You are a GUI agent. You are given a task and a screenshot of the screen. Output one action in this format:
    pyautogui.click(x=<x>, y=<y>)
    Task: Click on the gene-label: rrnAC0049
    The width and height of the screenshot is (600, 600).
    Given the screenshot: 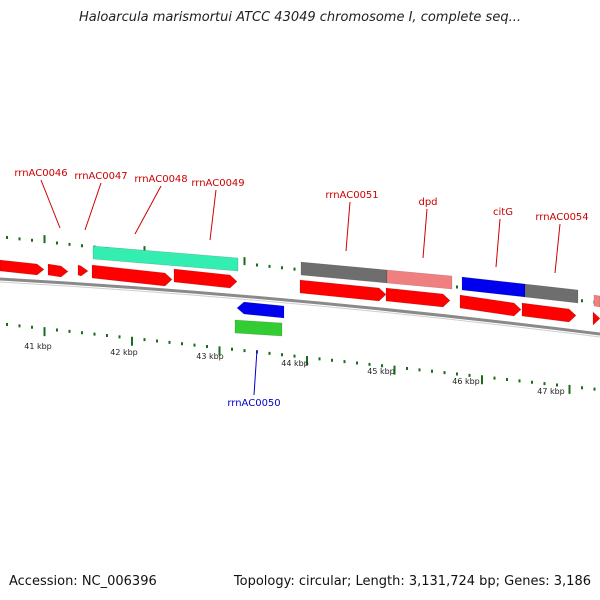 What is the action you would take?
    pyautogui.click(x=217, y=183)
    